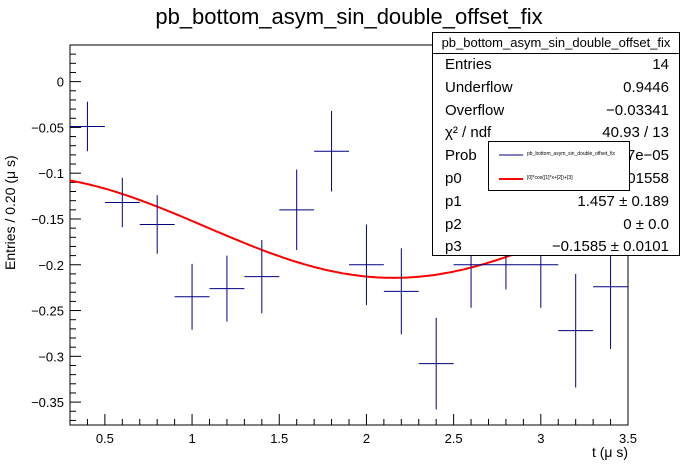  Describe the element at coordinates (556, 88) in the screenshot. I see `stats-row-underflow: Underflow 0.9446` at that location.